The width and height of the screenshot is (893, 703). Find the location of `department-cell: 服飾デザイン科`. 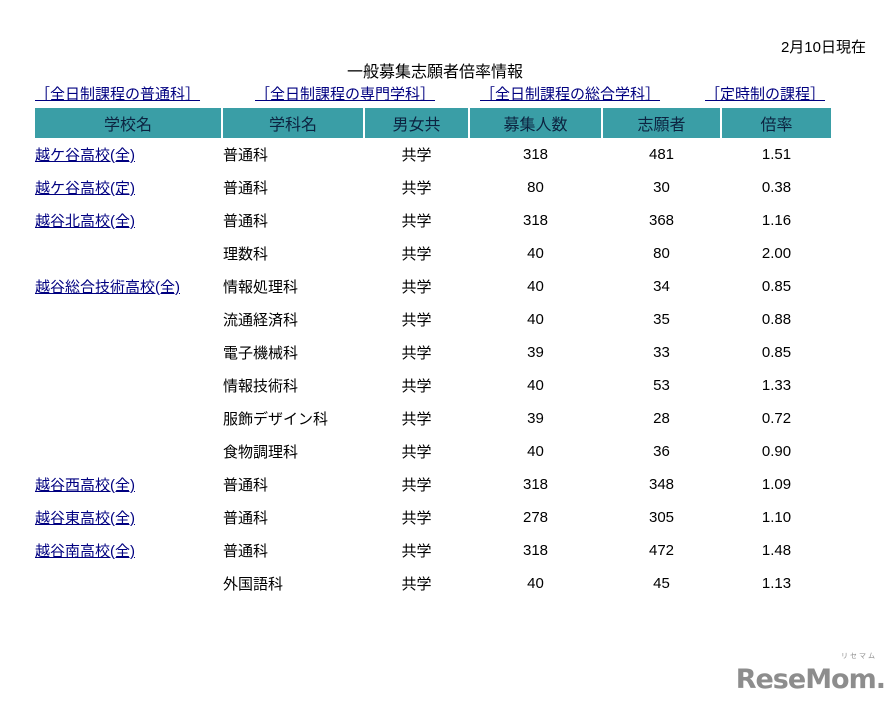

department-cell: 服飾デザイン科 is located at coordinates (276, 419).